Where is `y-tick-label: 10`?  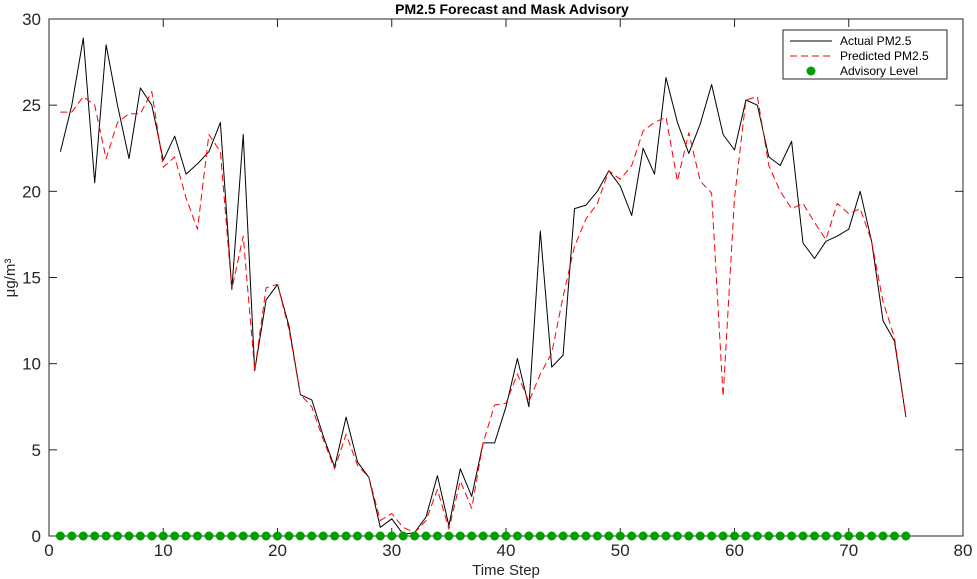 y-tick-label: 10 is located at coordinates (31, 364).